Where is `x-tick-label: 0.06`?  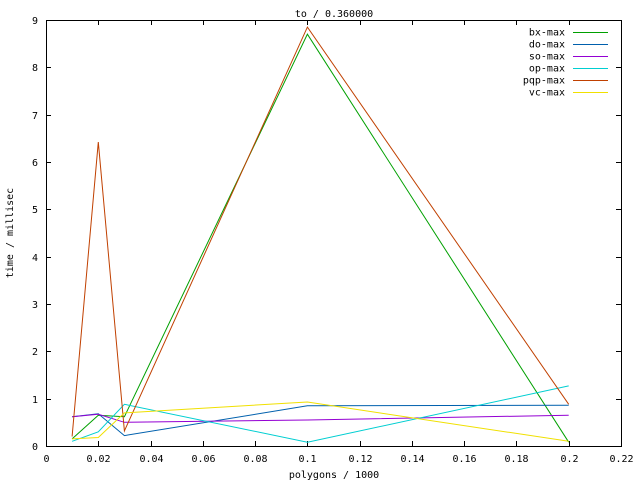 x-tick-label: 0.06 is located at coordinates (203, 459).